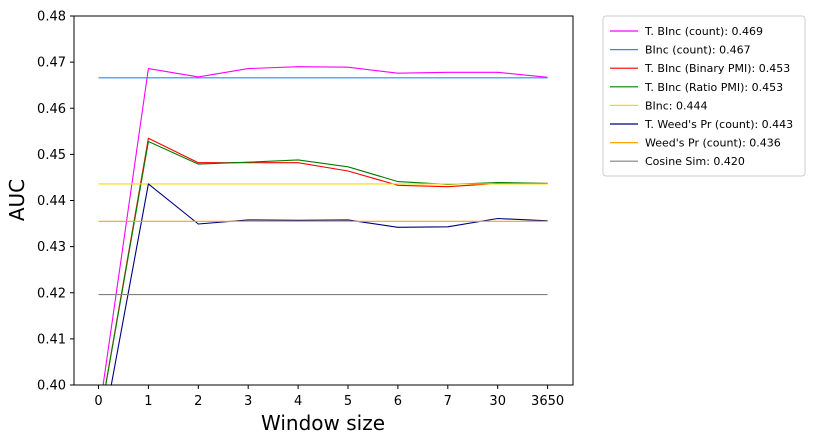 This screenshot has width=816, height=444. Describe the element at coordinates (51, 247) in the screenshot. I see `y-tick-label: 0.43` at that location.